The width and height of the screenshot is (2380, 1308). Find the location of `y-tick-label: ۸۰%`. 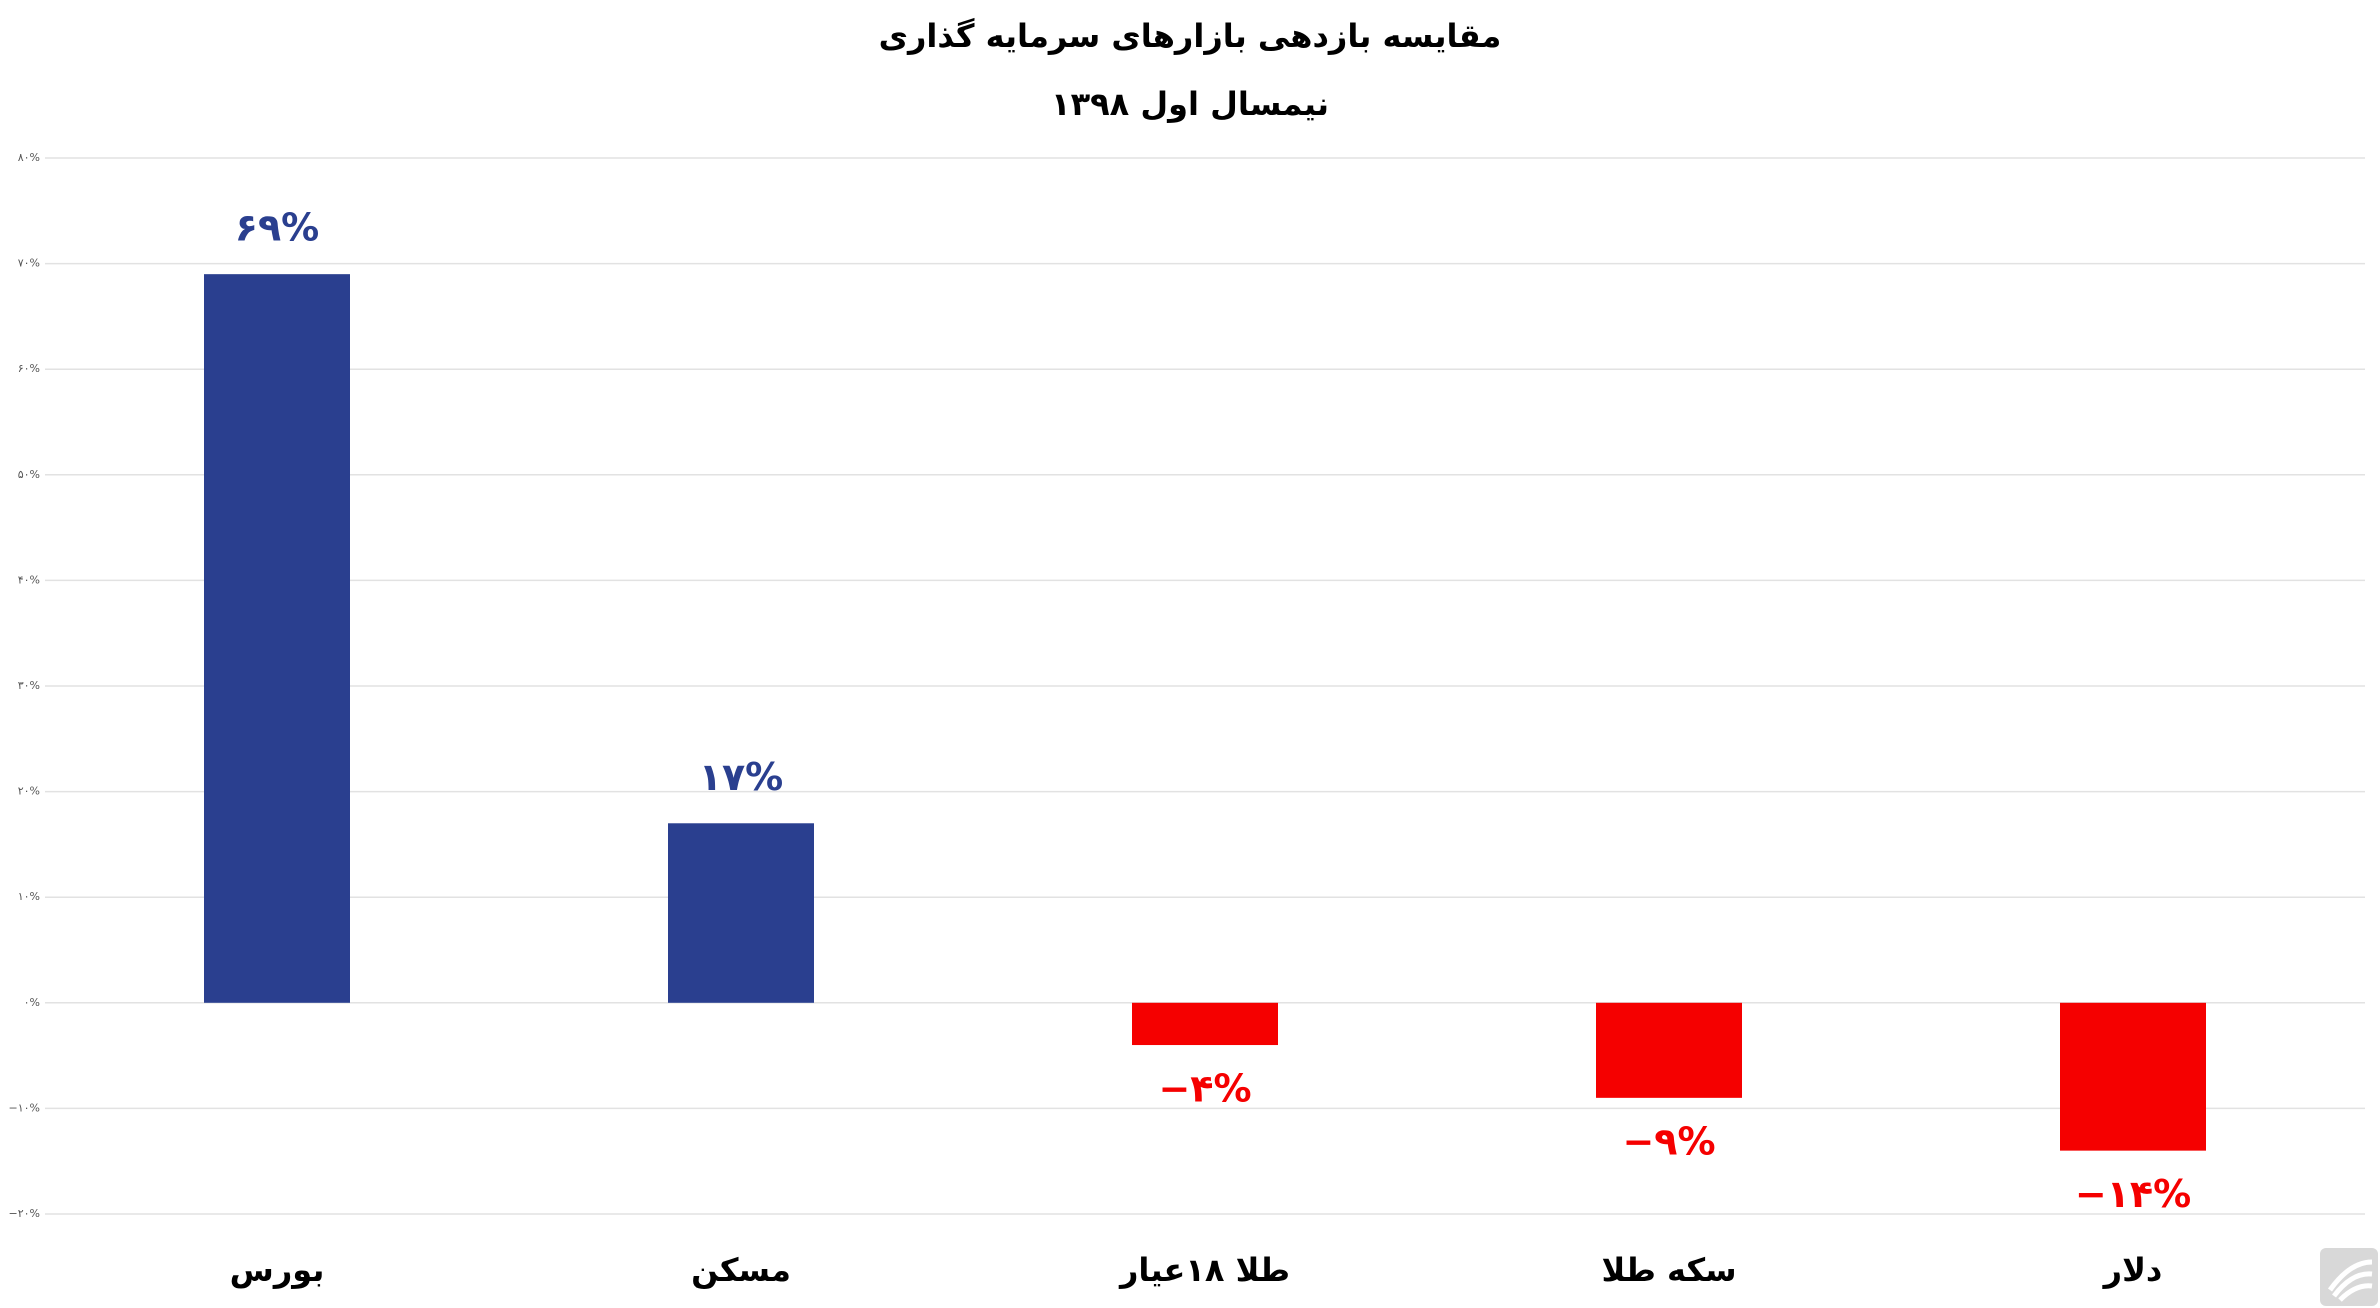

y-tick-label: ۸۰% is located at coordinates (29, 157).